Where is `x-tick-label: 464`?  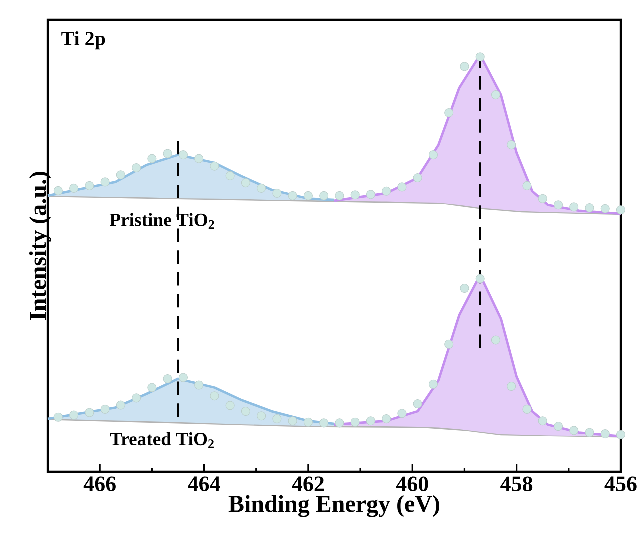 x-tick-label: 464 is located at coordinates (204, 484).